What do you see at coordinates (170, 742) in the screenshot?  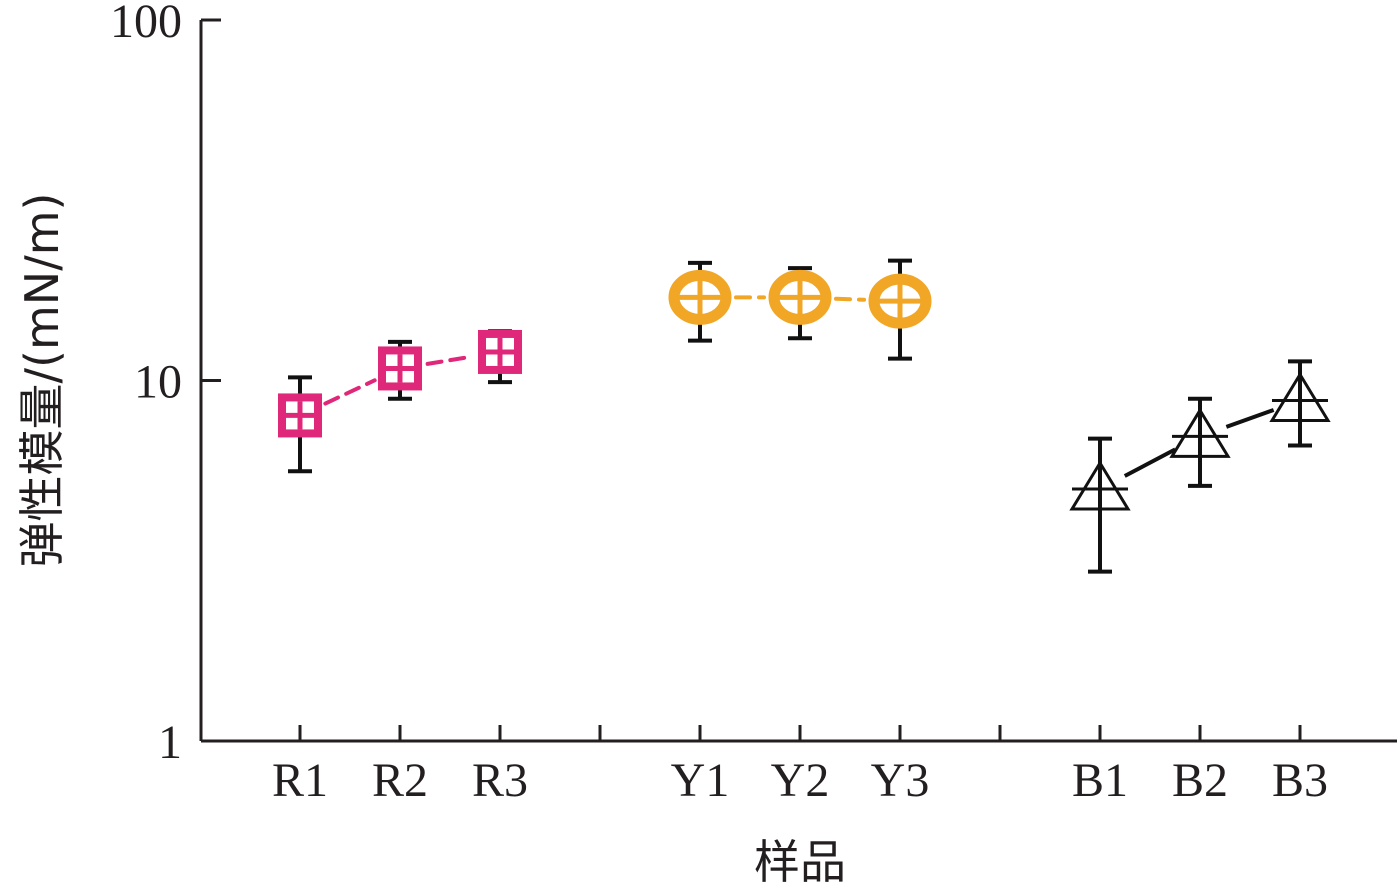 I see `y-tick-label: 1` at bounding box center [170, 742].